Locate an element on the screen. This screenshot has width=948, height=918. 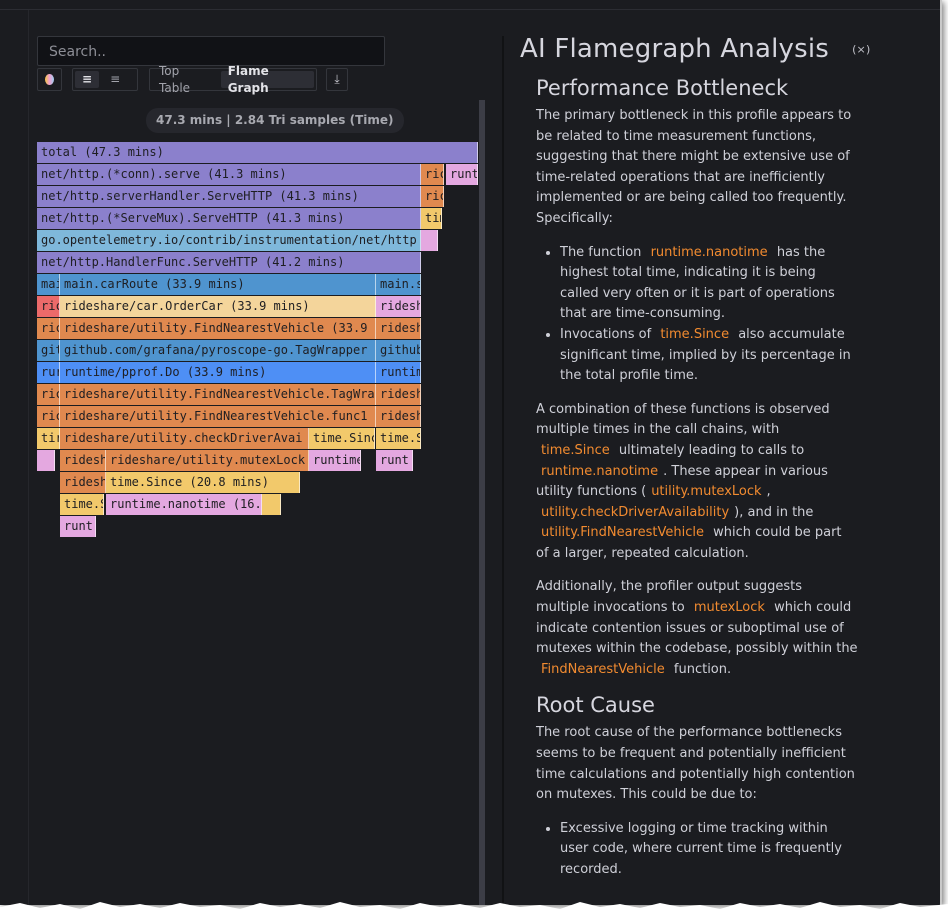
align-left-icon: ≡ is located at coordinates (87, 79).